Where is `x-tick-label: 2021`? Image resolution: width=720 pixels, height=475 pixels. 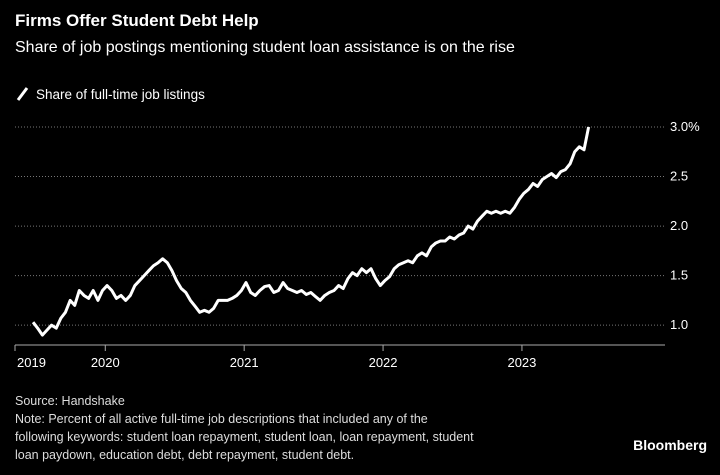 x-tick-label: 2021 is located at coordinates (244, 362).